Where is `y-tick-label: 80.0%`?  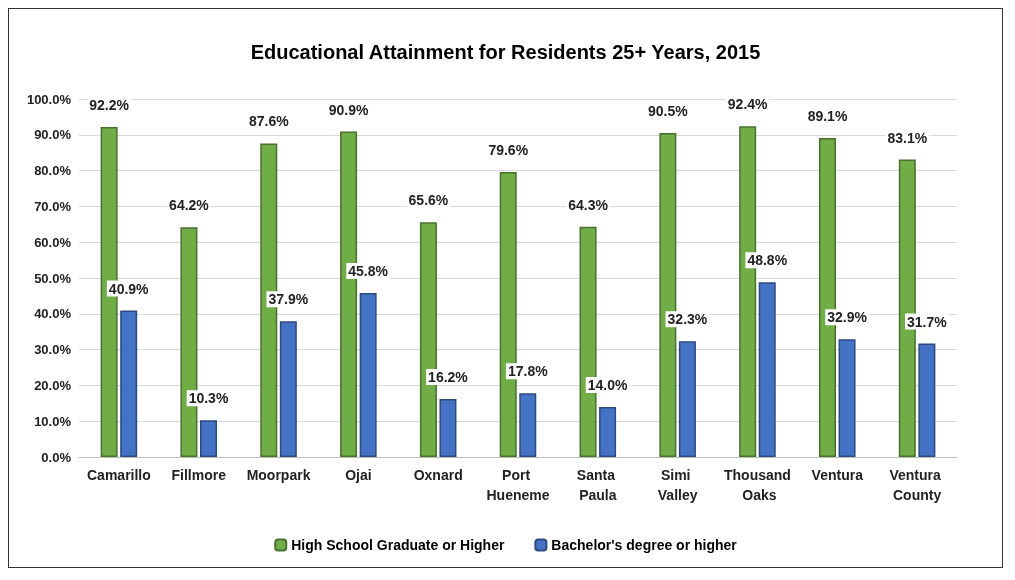
y-tick-label: 80.0% is located at coordinates (53, 171).